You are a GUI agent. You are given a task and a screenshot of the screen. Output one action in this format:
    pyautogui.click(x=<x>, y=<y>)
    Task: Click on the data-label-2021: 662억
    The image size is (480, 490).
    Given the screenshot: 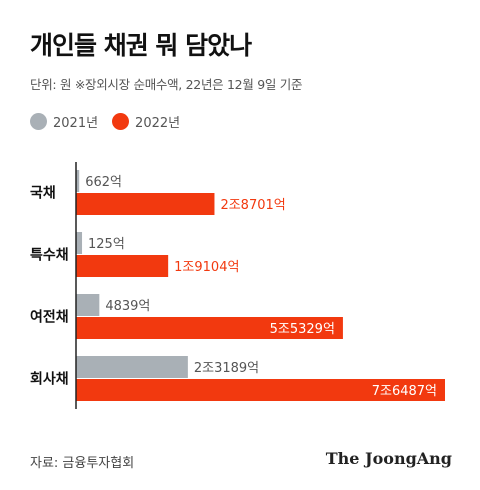 What is the action you would take?
    pyautogui.click(x=103, y=182)
    